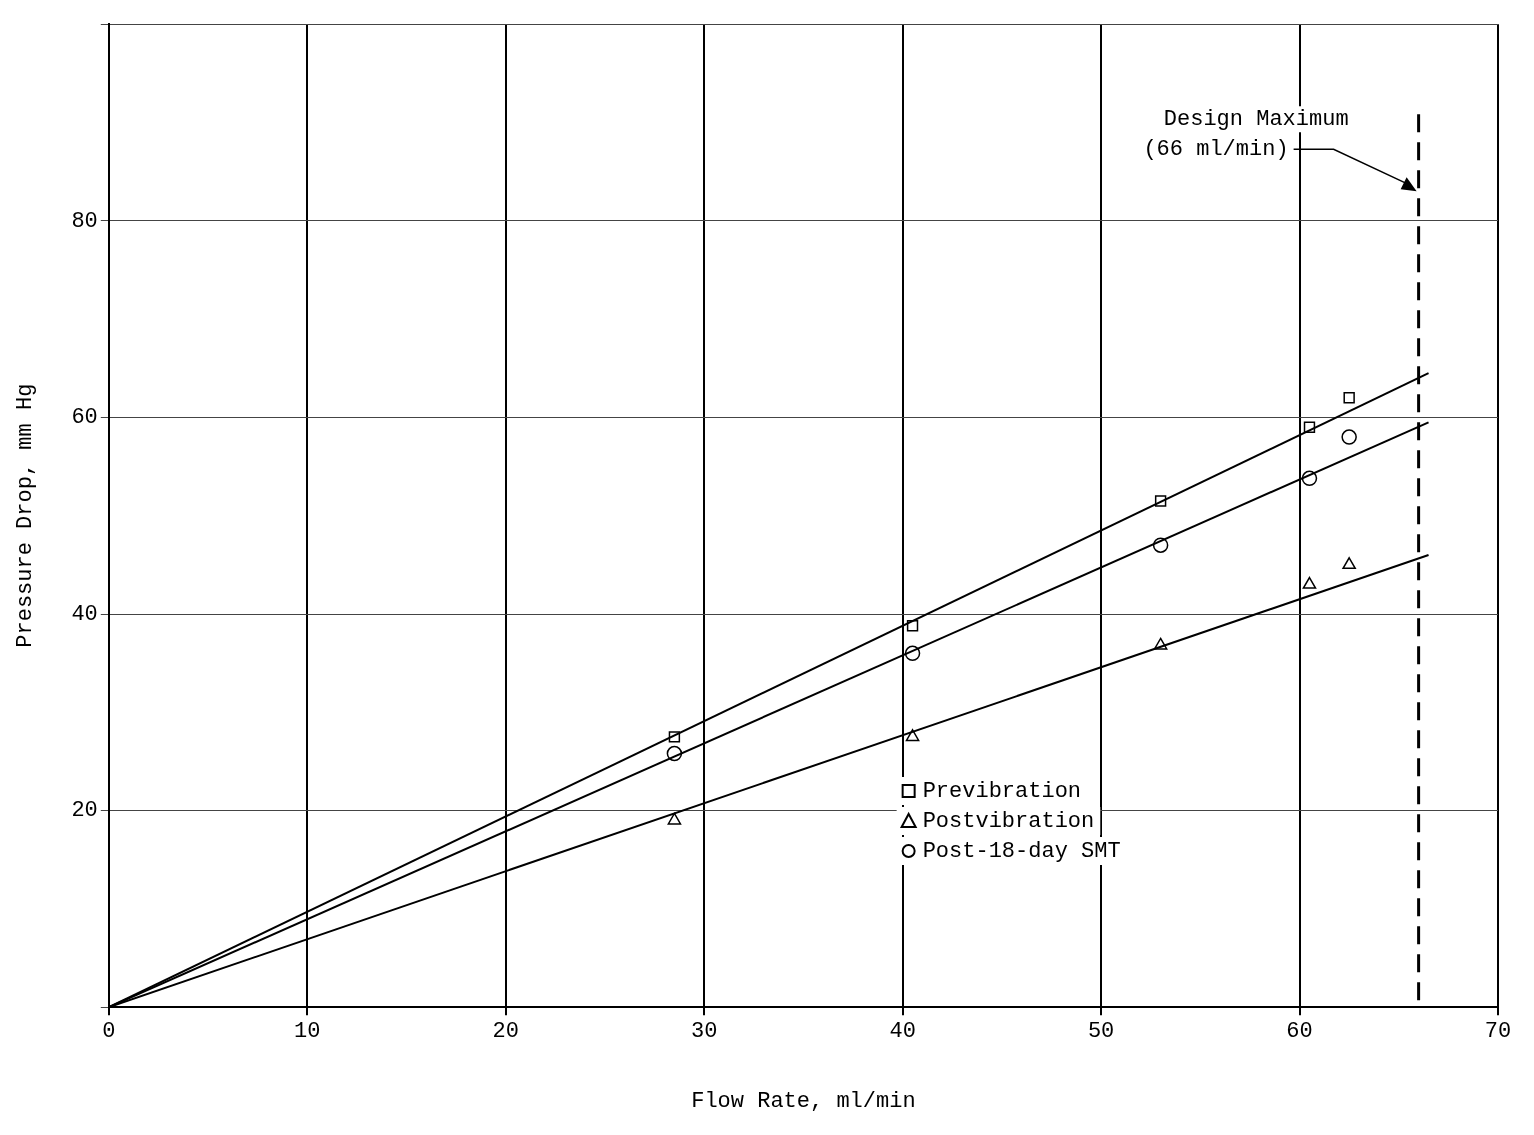 This screenshot has height=1135, width=1534. What do you see at coordinates (803, 1101) in the screenshot?
I see `x-axis-title: Flow Rate, ml/min` at bounding box center [803, 1101].